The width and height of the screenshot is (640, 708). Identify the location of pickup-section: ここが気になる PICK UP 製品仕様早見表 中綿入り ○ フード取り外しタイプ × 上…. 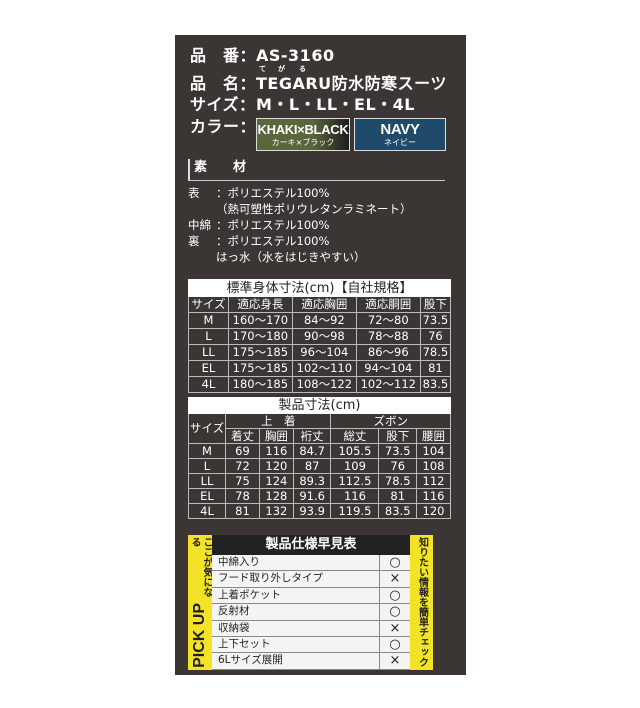
(310, 602).